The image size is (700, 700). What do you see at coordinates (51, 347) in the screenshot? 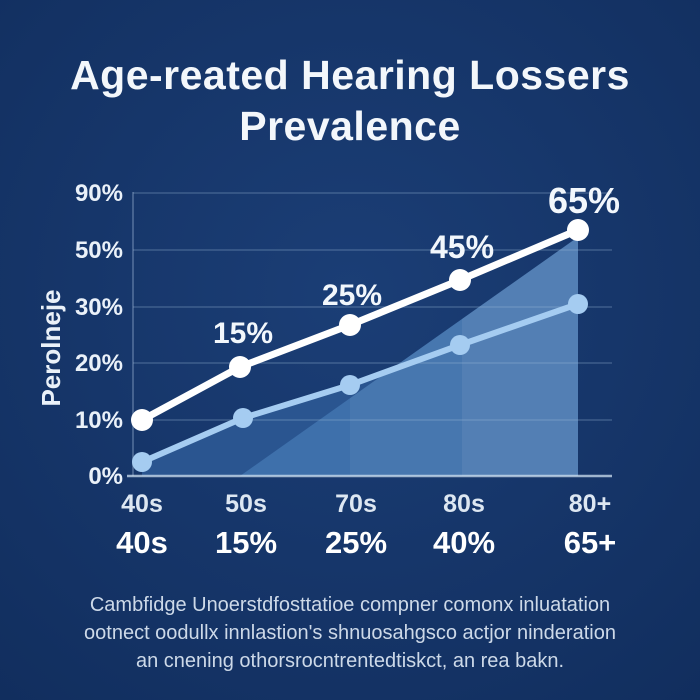
I see `y-axis-title: Perolneje` at bounding box center [51, 347].